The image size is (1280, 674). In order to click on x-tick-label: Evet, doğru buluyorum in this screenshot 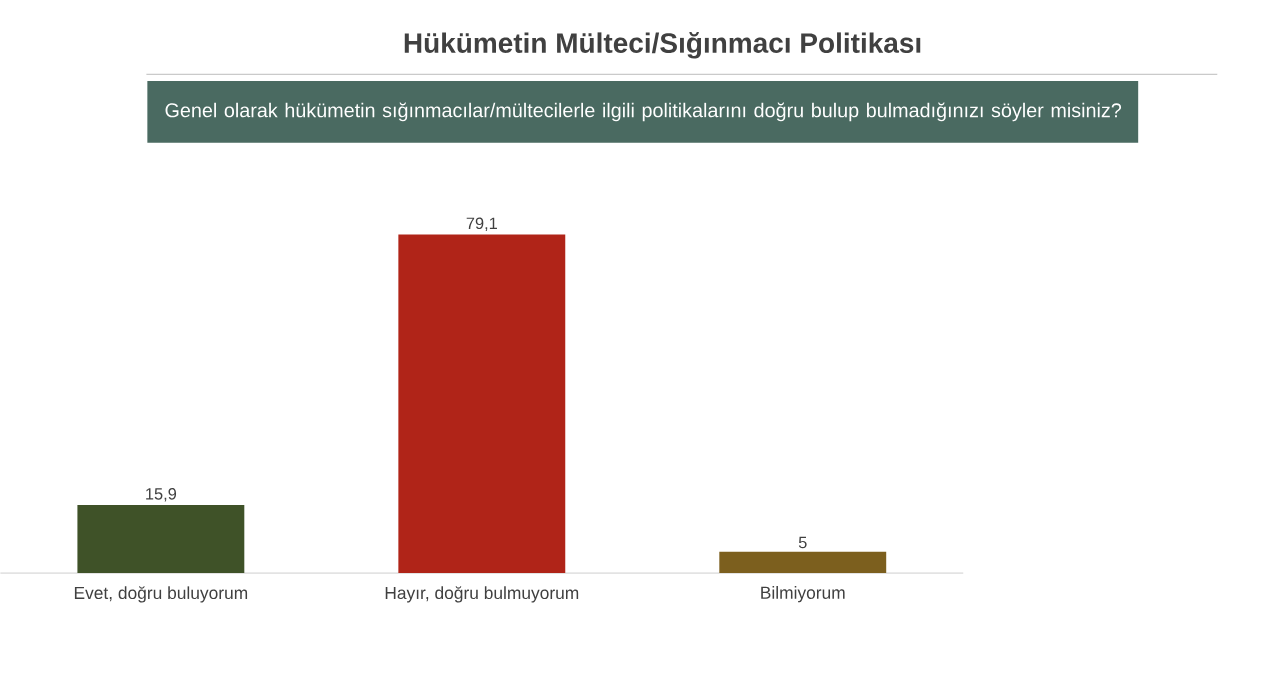, I will do `click(161, 594)`.